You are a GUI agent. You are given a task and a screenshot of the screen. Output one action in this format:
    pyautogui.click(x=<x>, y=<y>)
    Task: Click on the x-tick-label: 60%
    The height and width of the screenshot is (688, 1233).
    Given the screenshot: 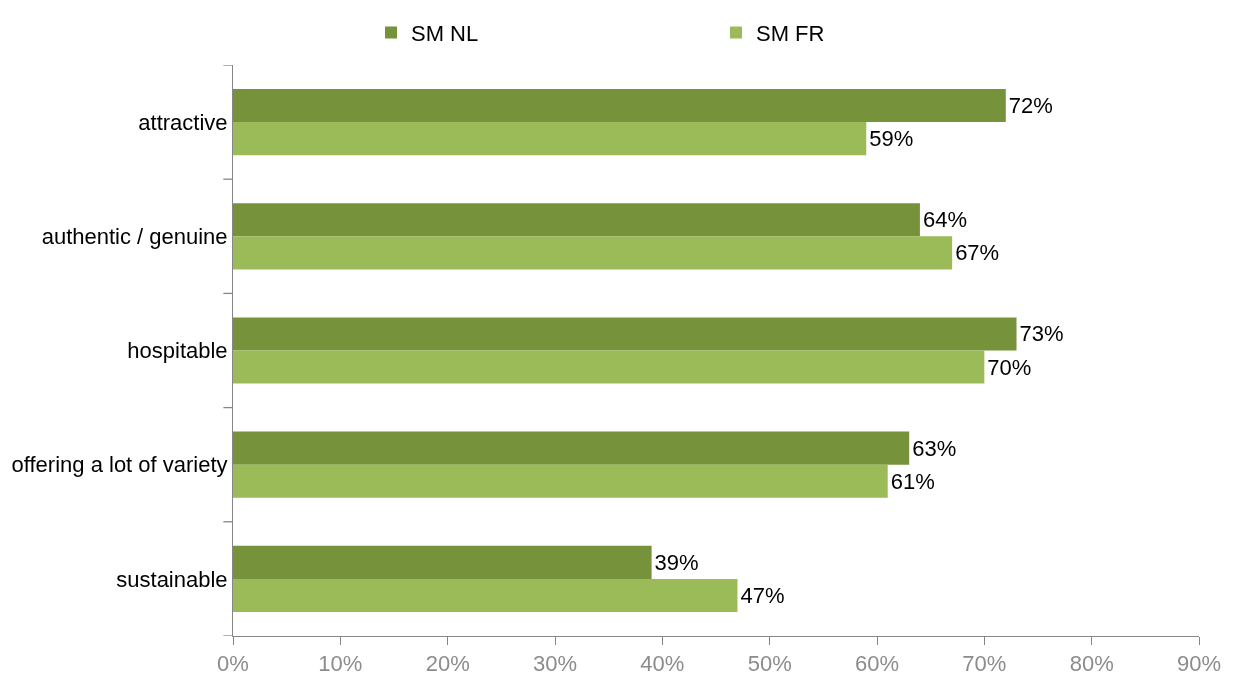 What is the action you would take?
    pyautogui.click(x=877, y=664)
    